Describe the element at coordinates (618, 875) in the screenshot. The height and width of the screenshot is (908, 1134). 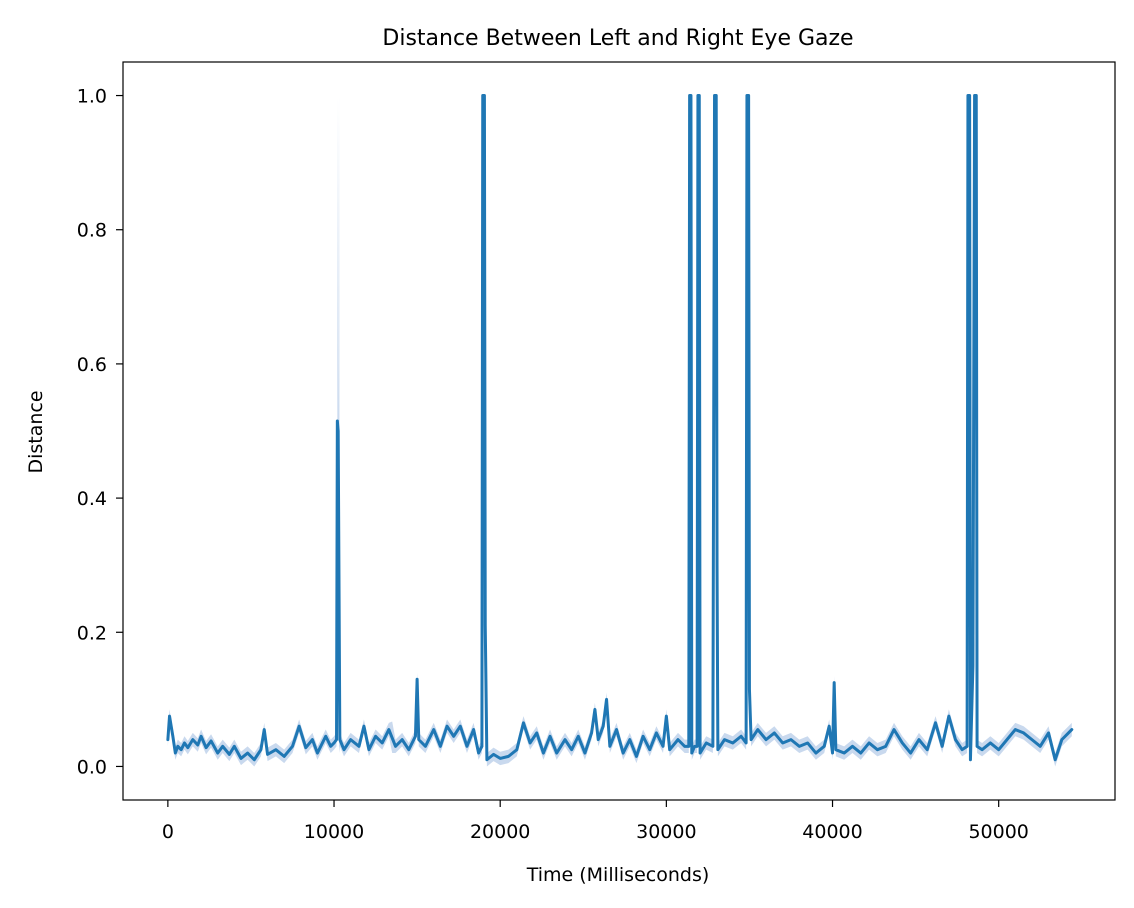
I see `x-axis-label: Time (Milliseconds)` at that location.